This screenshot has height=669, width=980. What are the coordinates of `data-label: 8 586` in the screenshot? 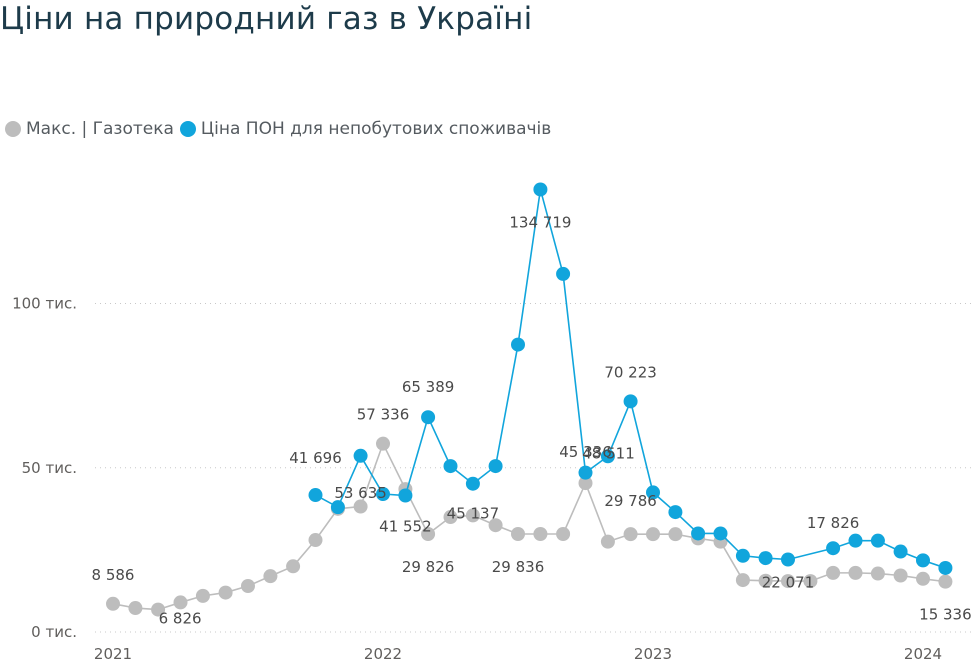 It's located at (113, 575).